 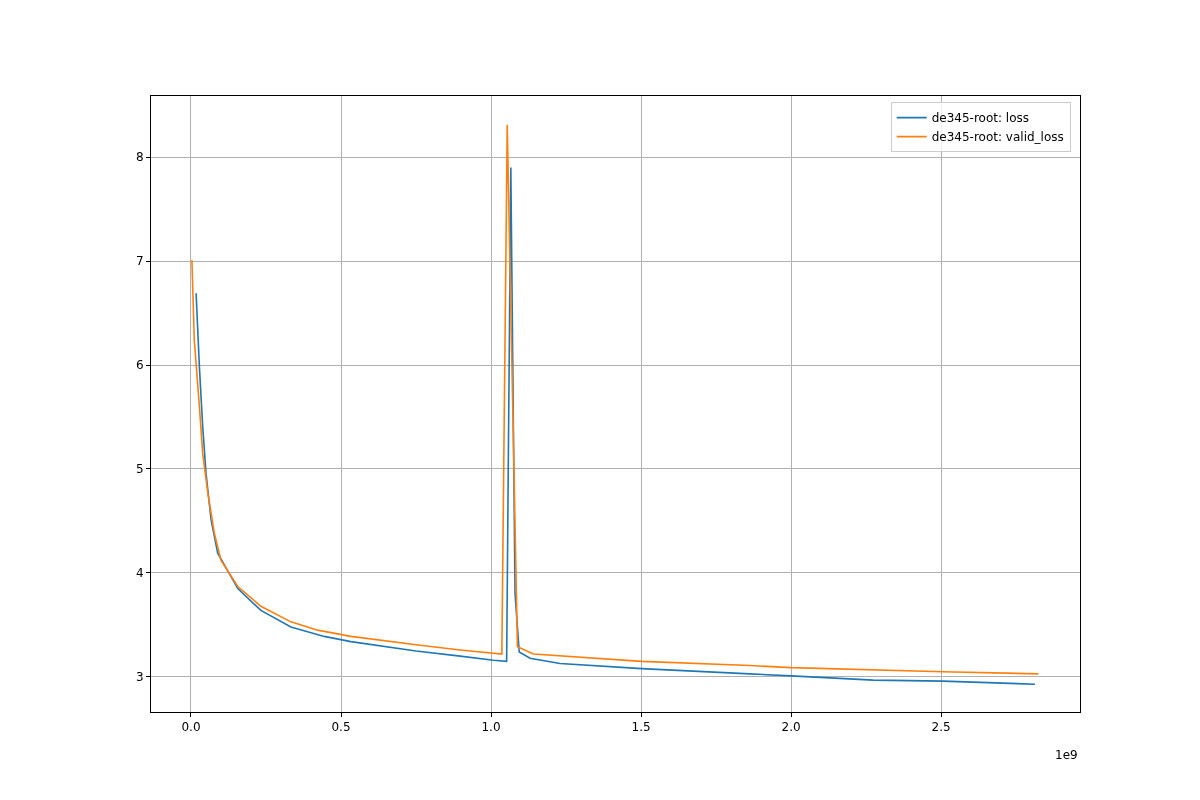 What do you see at coordinates (191, 727) in the screenshot?
I see `x-tick-label: 0.0` at bounding box center [191, 727].